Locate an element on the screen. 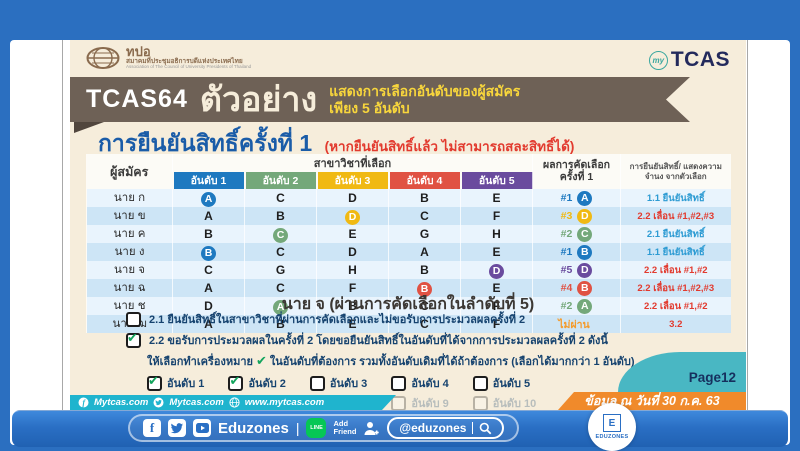 This screenshot has height=451, width=800. table-row: นาย ฌ A B E C F ไม่ผ่าน 3.2 is located at coordinates (408, 324).